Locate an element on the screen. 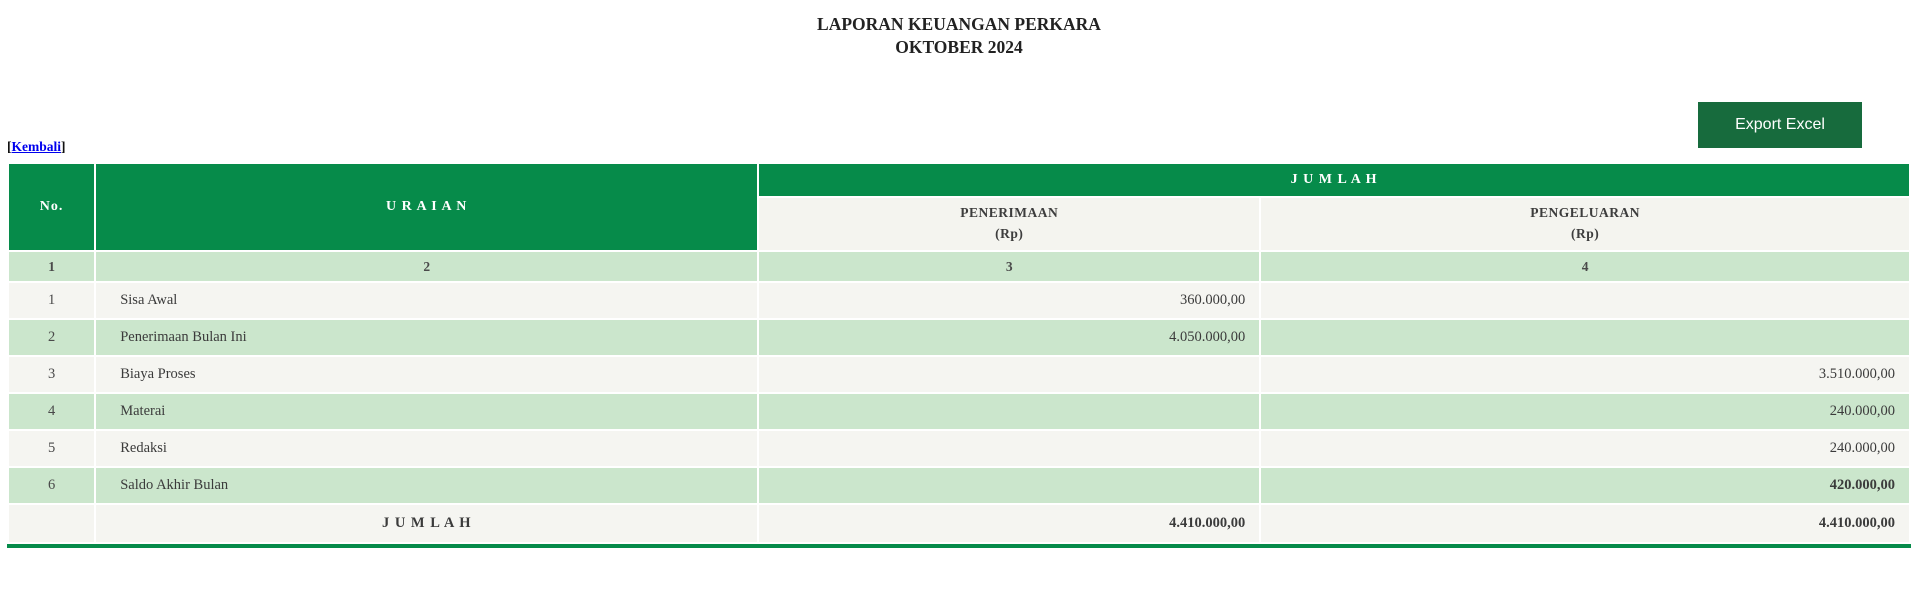 This screenshot has width=1918, height=589. table-row: 6 Saldo Akhir Bulan 420.000,00 is located at coordinates (959, 486).